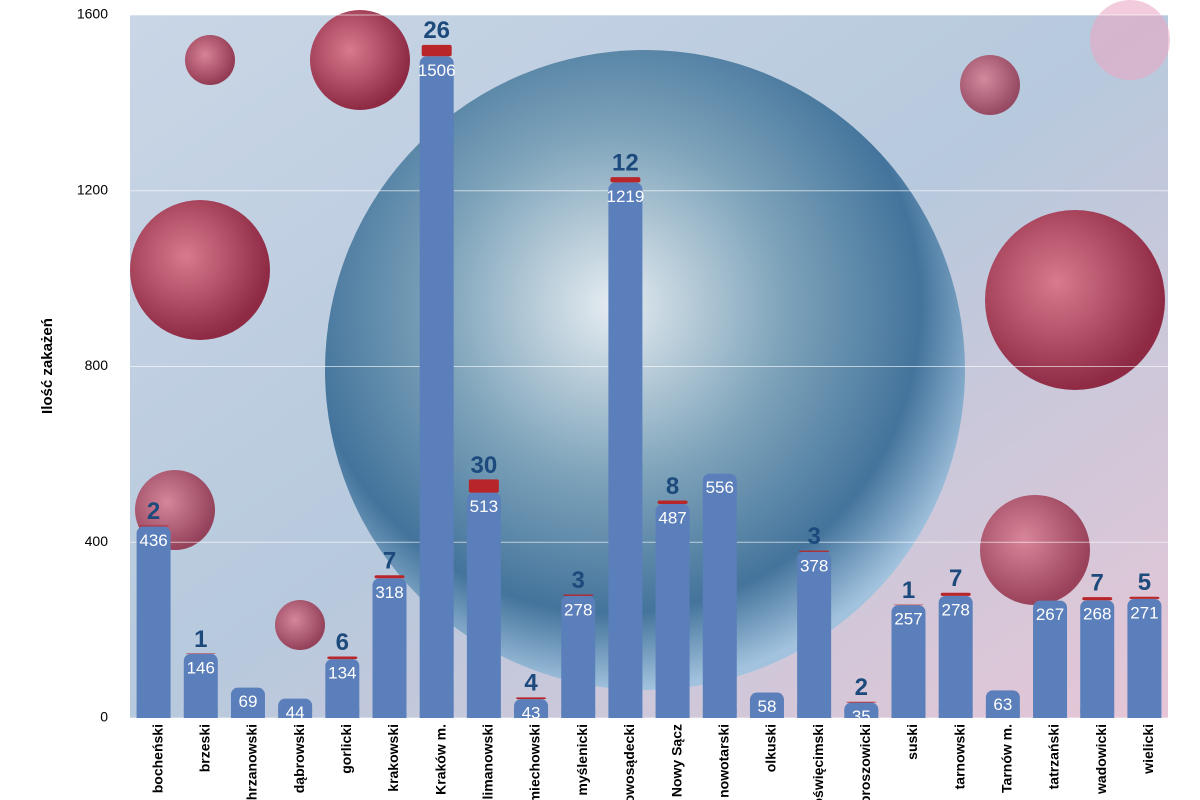 The image size is (1200, 800). Describe the element at coordinates (531, 683) in the screenshot. I see `data-label: 4` at that location.